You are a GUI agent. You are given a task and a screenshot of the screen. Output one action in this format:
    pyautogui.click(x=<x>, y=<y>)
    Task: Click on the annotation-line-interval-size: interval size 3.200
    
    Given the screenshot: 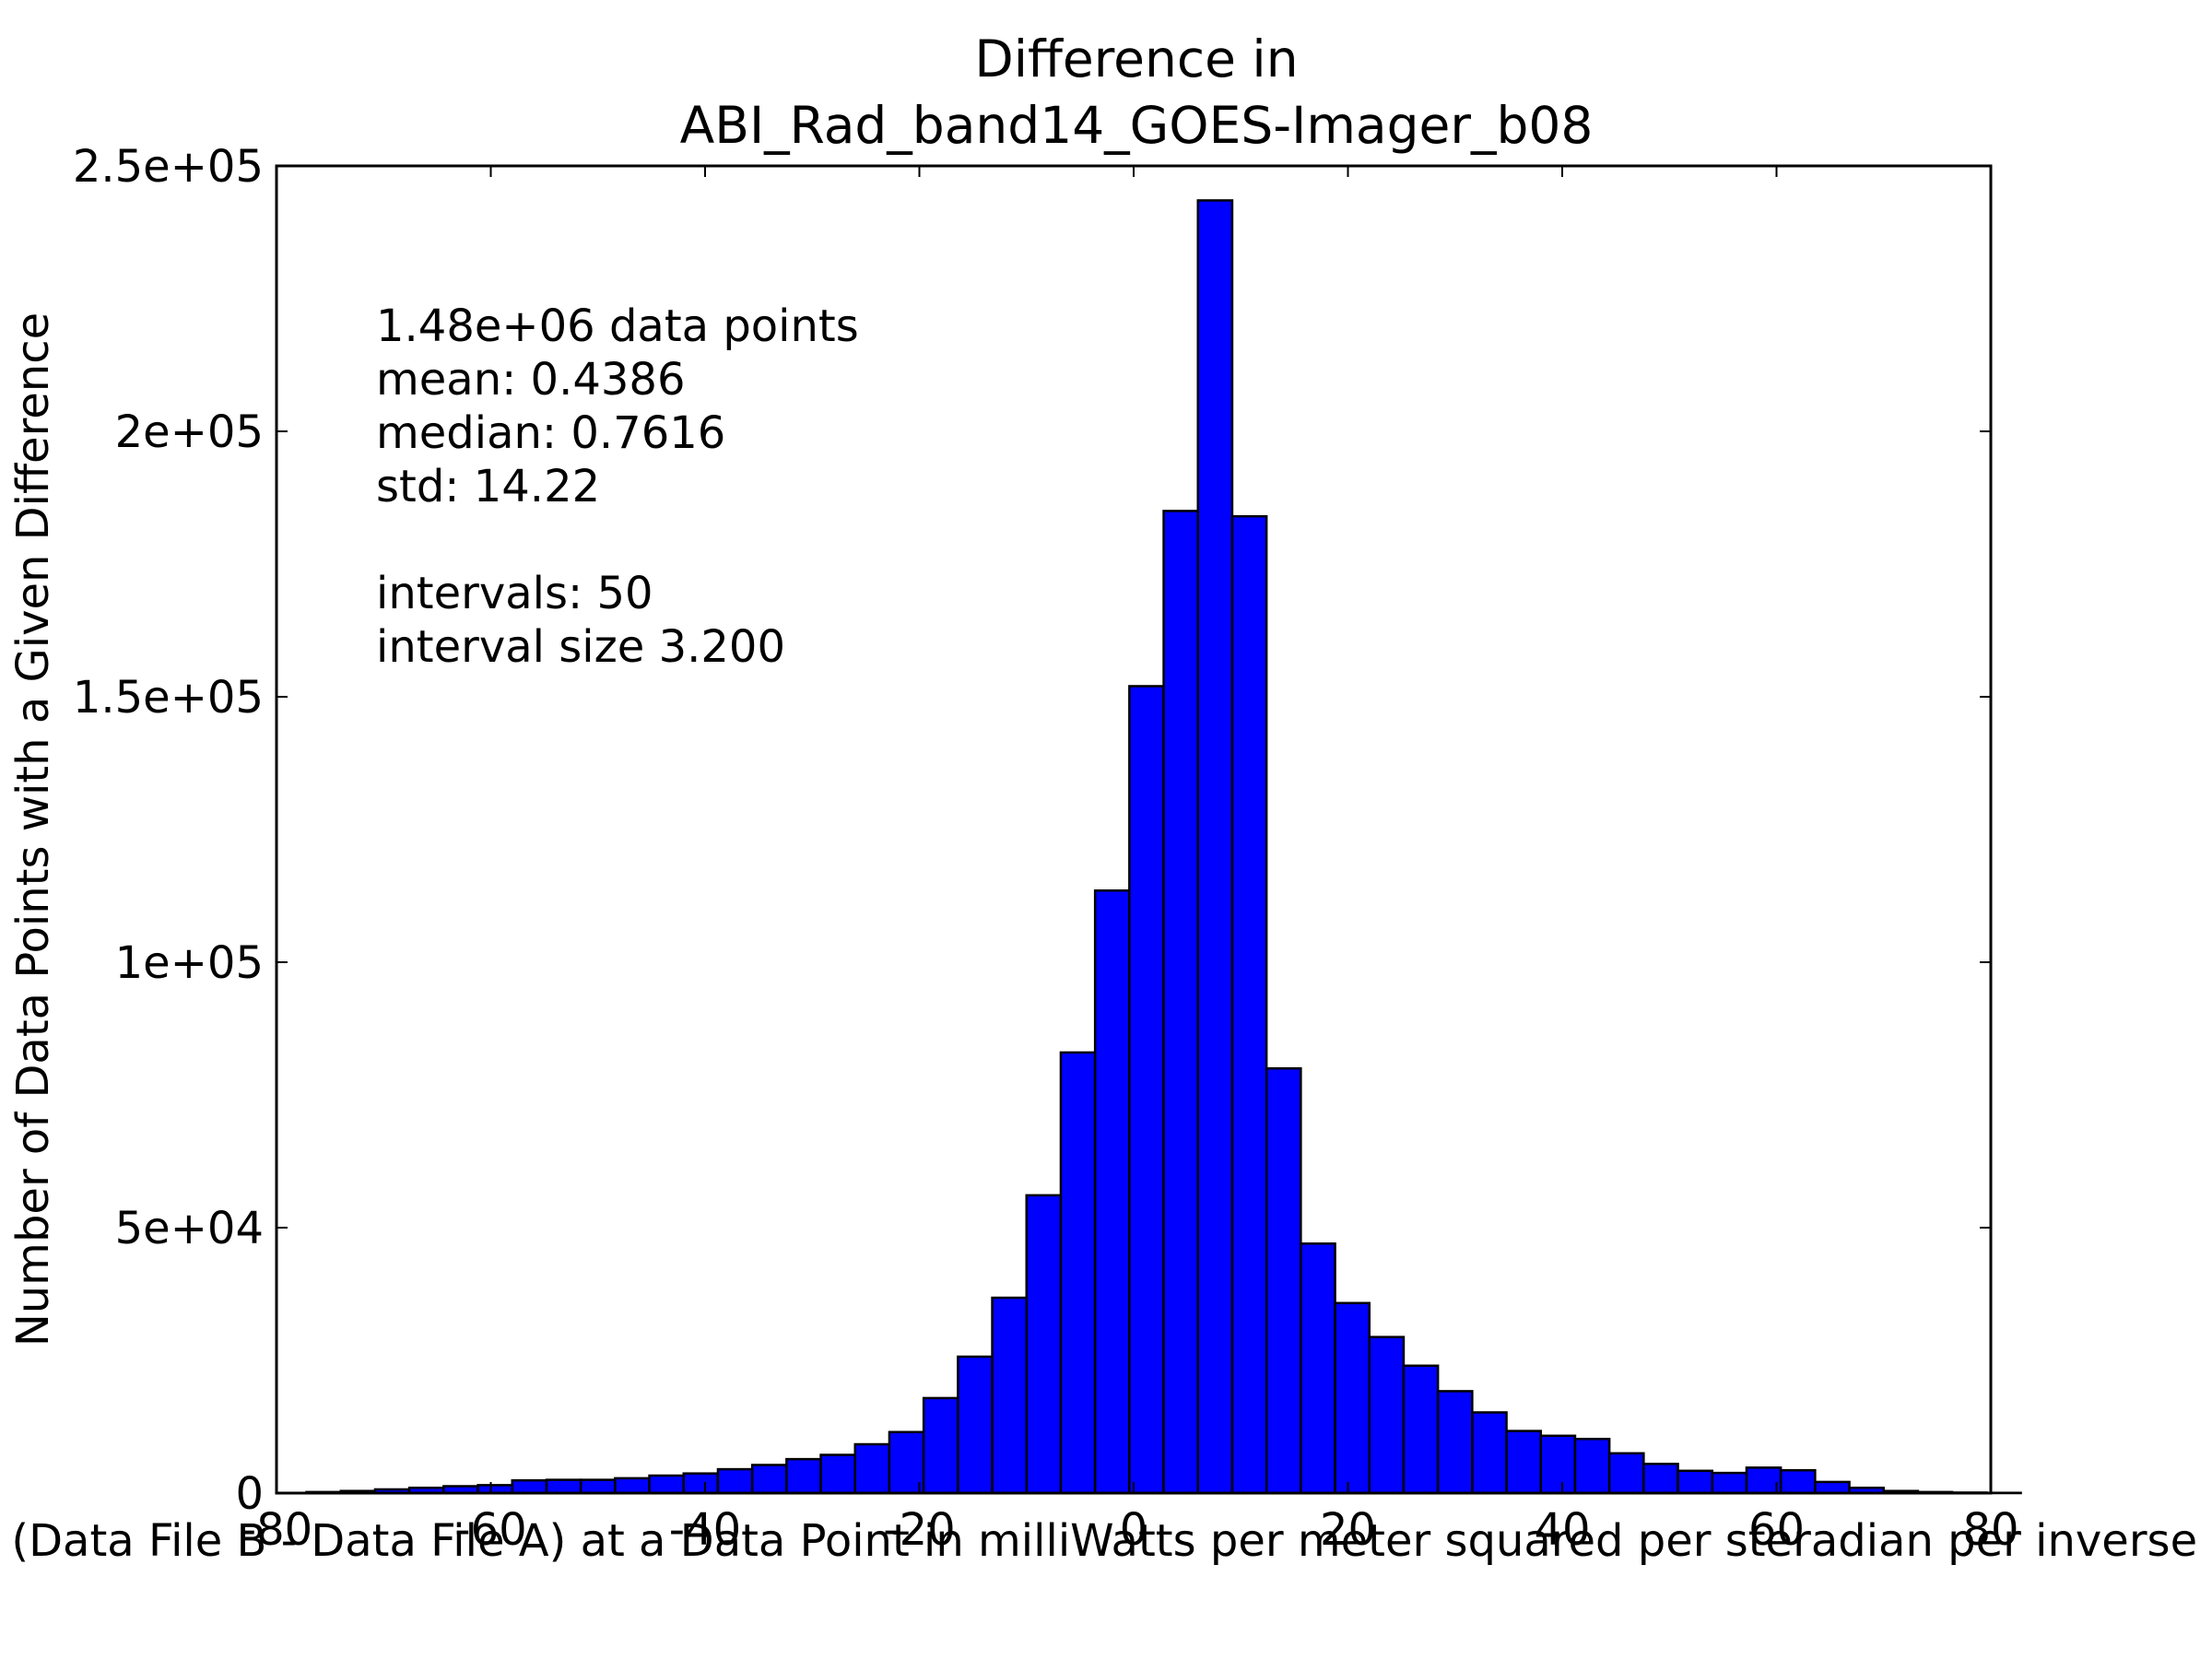 What is the action you would take?
    pyautogui.click(x=580, y=647)
    